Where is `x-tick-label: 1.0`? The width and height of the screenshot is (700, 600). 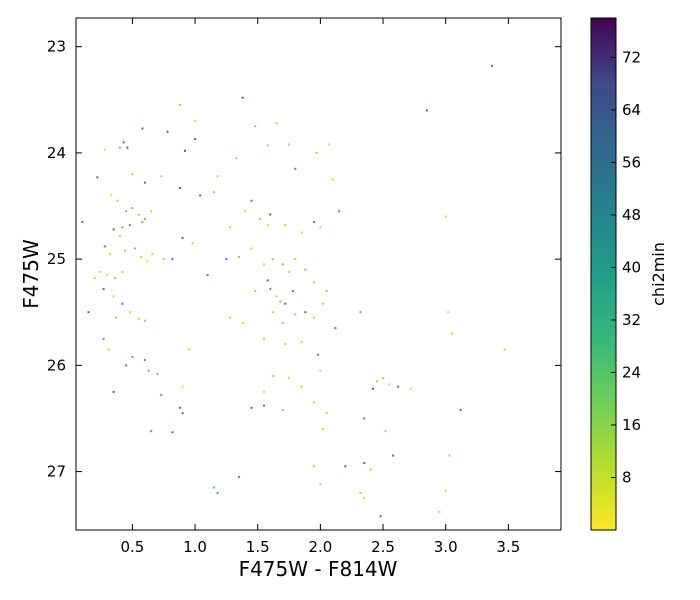
x-tick-label: 1.0 is located at coordinates (195, 547).